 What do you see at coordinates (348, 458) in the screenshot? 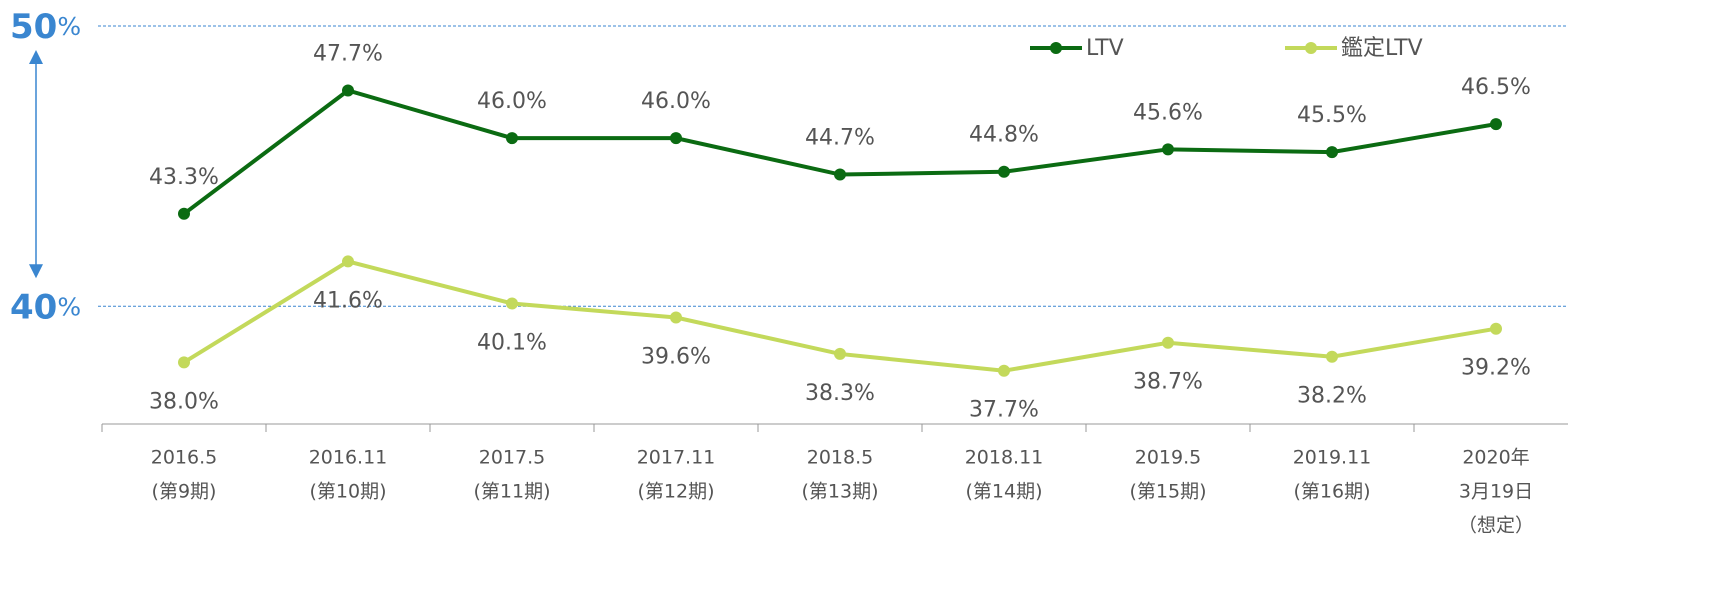
I see `x-tick-label: 2016.11` at bounding box center [348, 458].